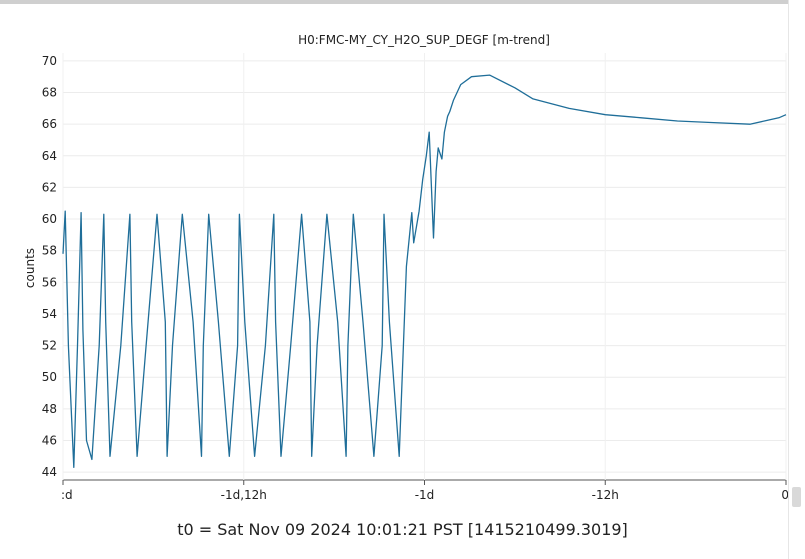 Image resolution: width=805 pixels, height=559 pixels. What do you see at coordinates (49, 409) in the screenshot?
I see `y-tick-label: 48` at bounding box center [49, 409].